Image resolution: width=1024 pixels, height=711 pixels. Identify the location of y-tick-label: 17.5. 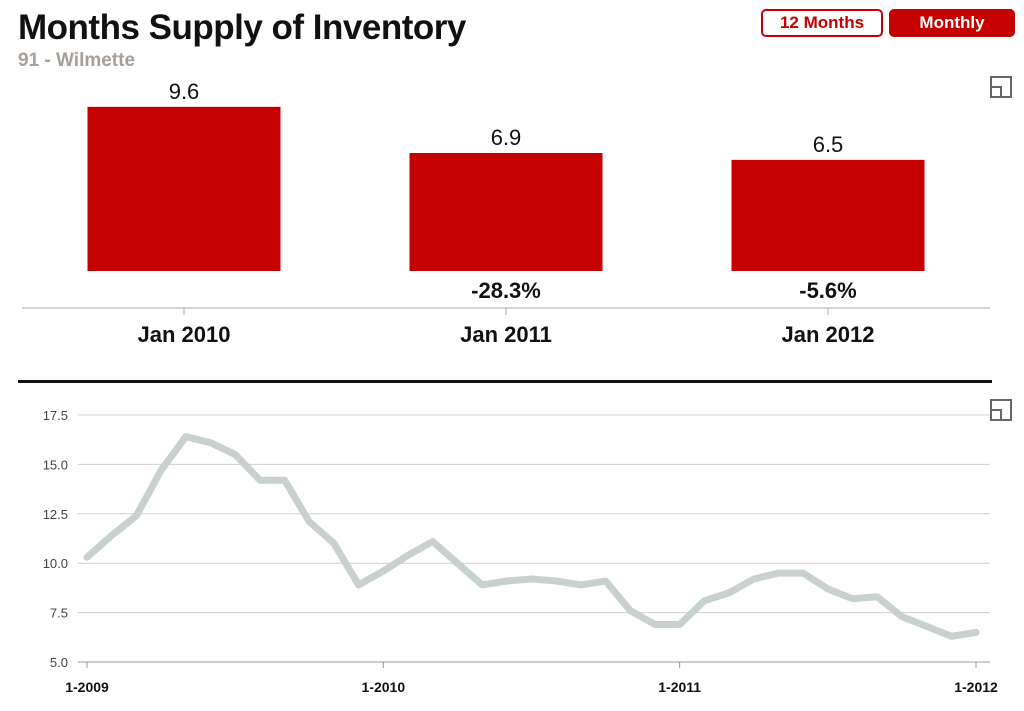
(55, 415).